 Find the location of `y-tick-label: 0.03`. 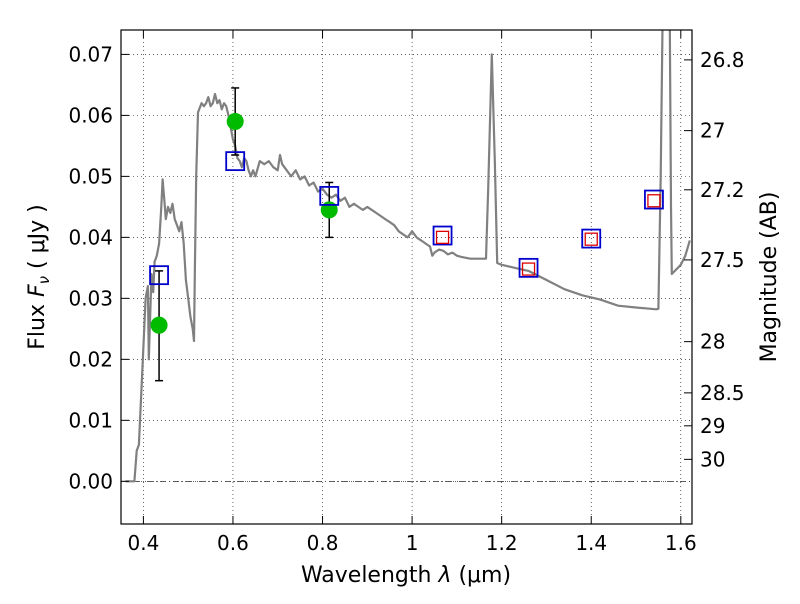

y-tick-label: 0.03 is located at coordinates (90, 298).